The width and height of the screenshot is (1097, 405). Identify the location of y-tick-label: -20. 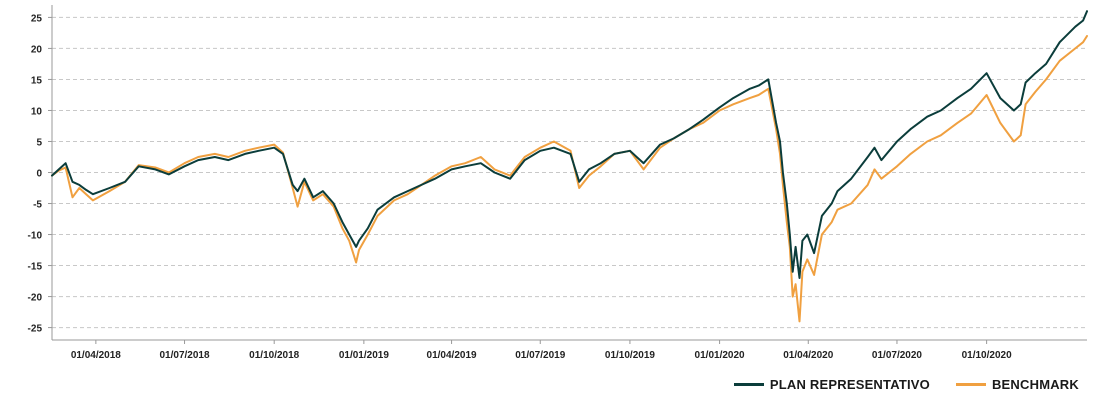
(35, 298).